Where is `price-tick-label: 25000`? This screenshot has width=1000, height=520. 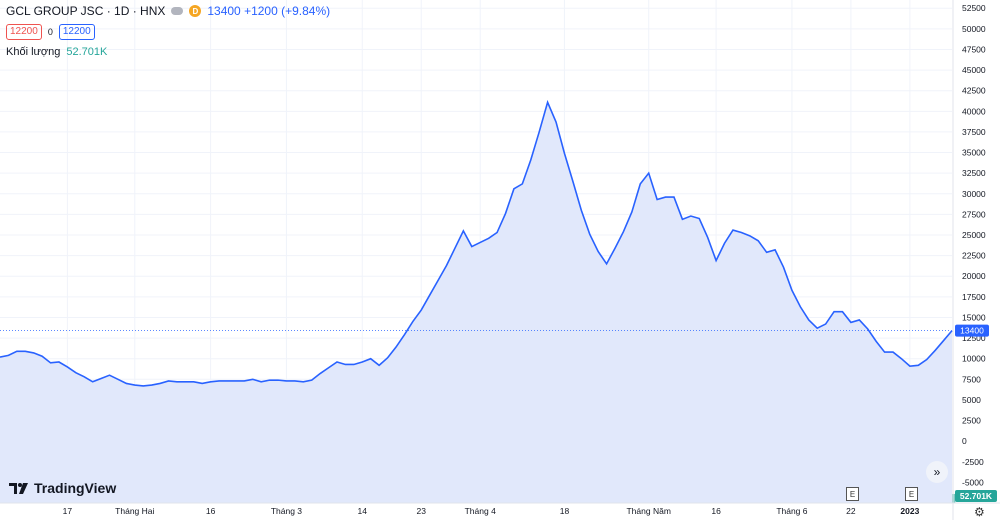
price-tick-label: 25000 is located at coordinates (974, 235).